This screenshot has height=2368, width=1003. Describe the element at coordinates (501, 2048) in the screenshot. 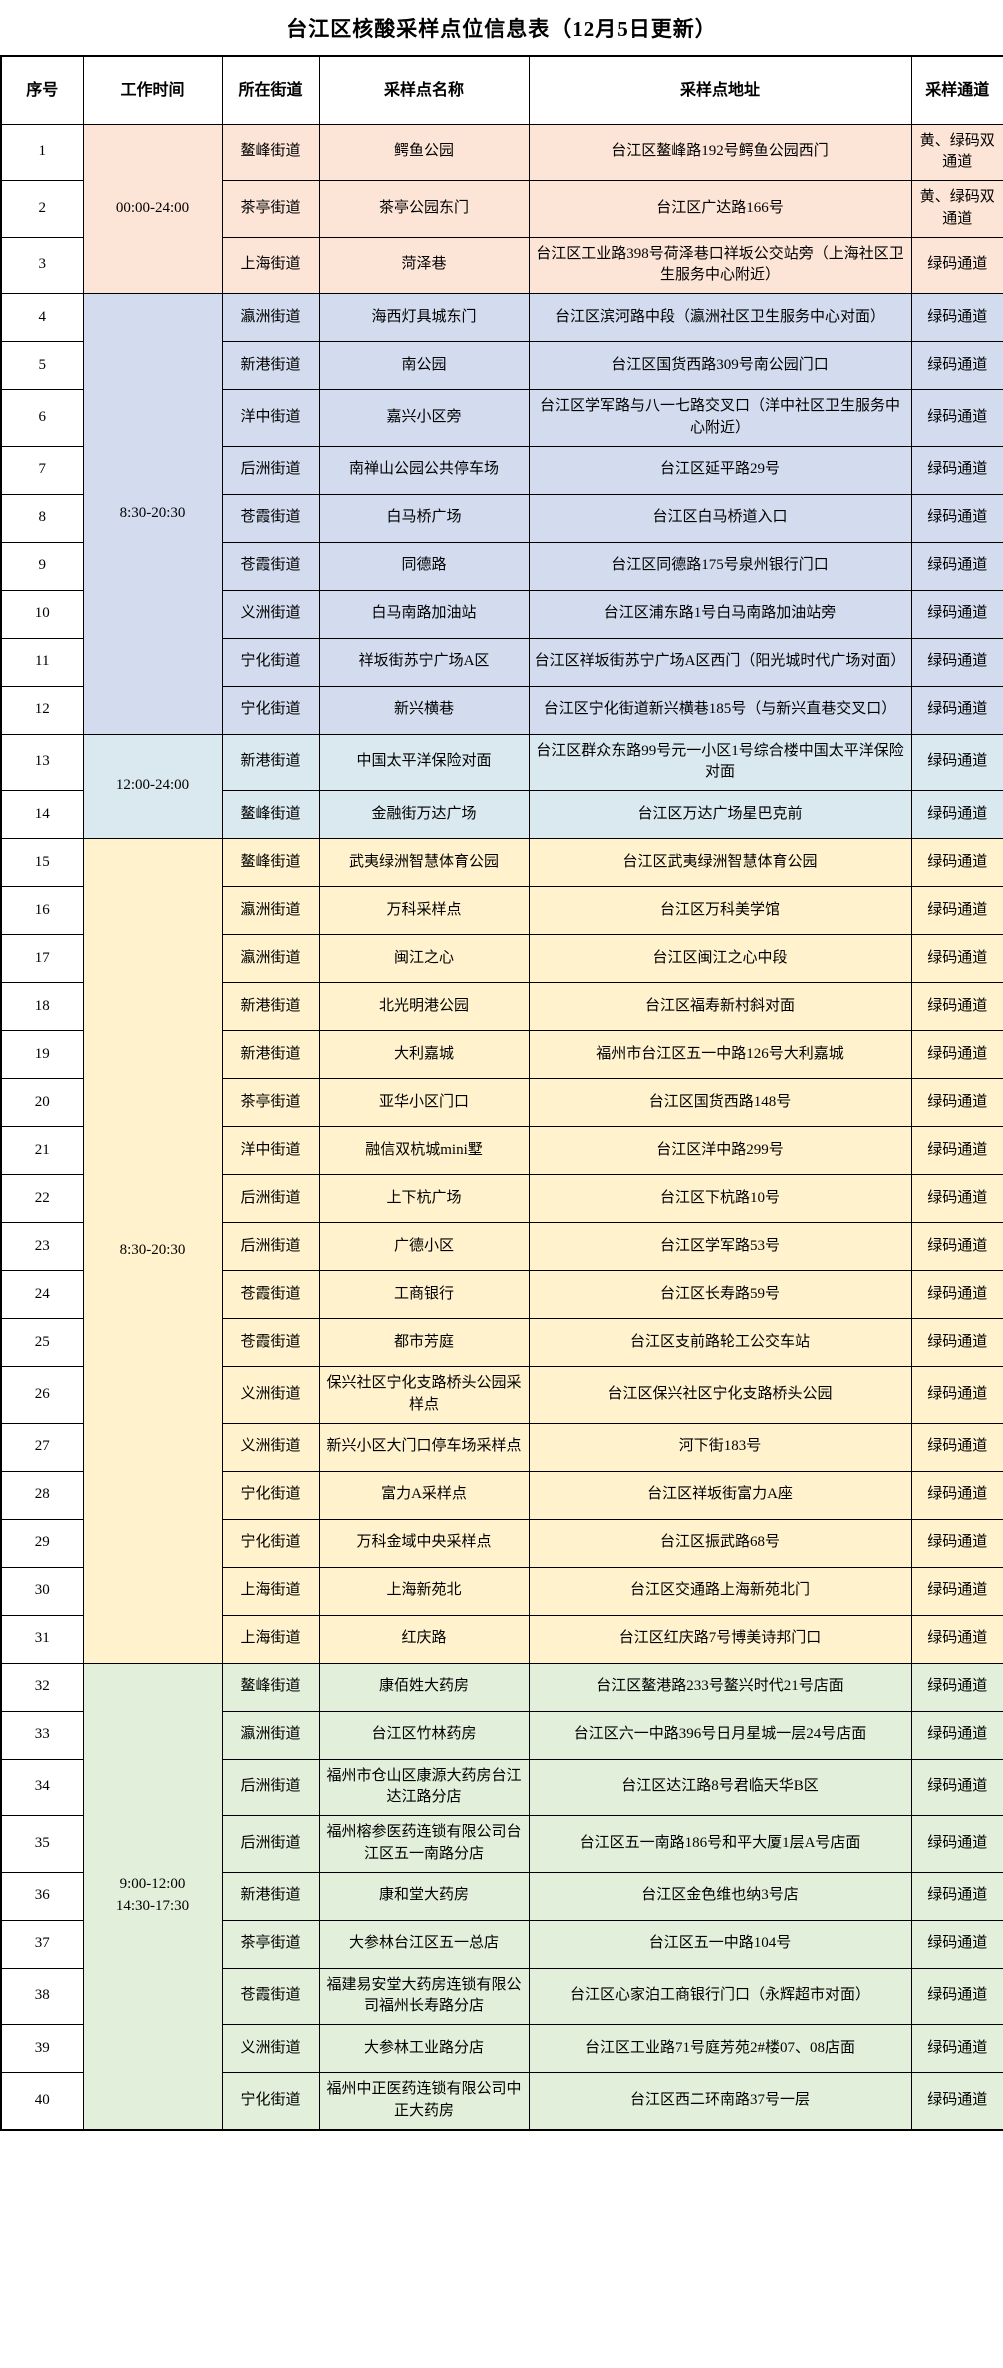

I see `table-row: 39 义洲街道 大参林工业路分店 台江区工业路71号庭芳苑2#楼07、08店面 绿码通道` at that location.